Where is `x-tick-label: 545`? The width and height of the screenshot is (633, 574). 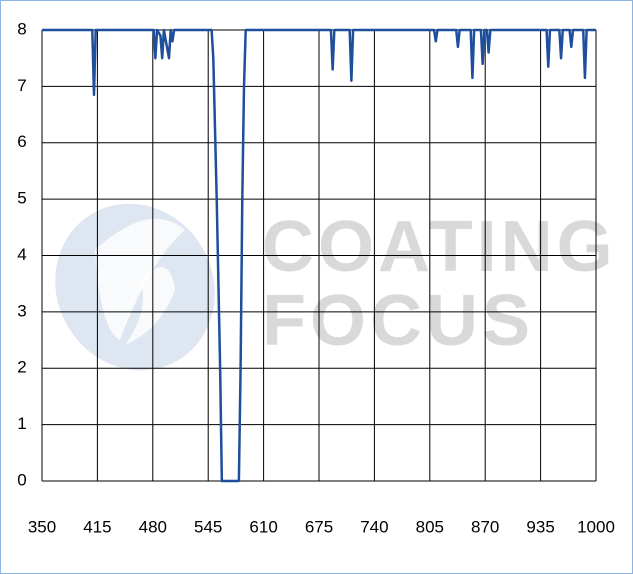
x-tick-label: 545 is located at coordinates (208, 526).